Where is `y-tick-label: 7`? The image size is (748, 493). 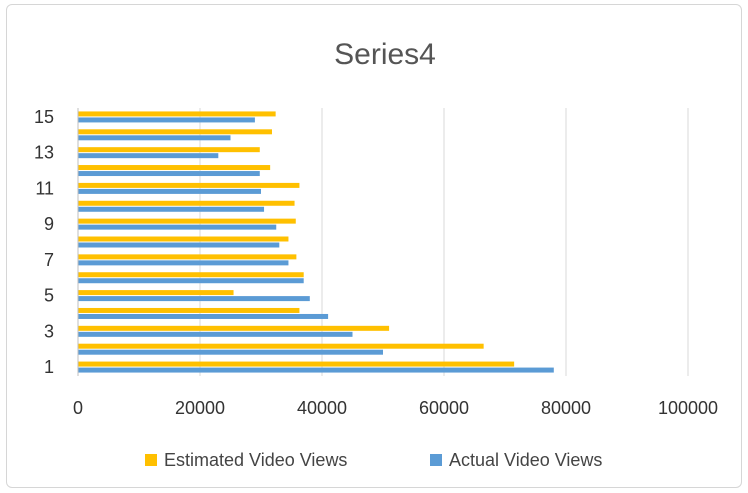
y-tick-label: 7 is located at coordinates (49, 260).